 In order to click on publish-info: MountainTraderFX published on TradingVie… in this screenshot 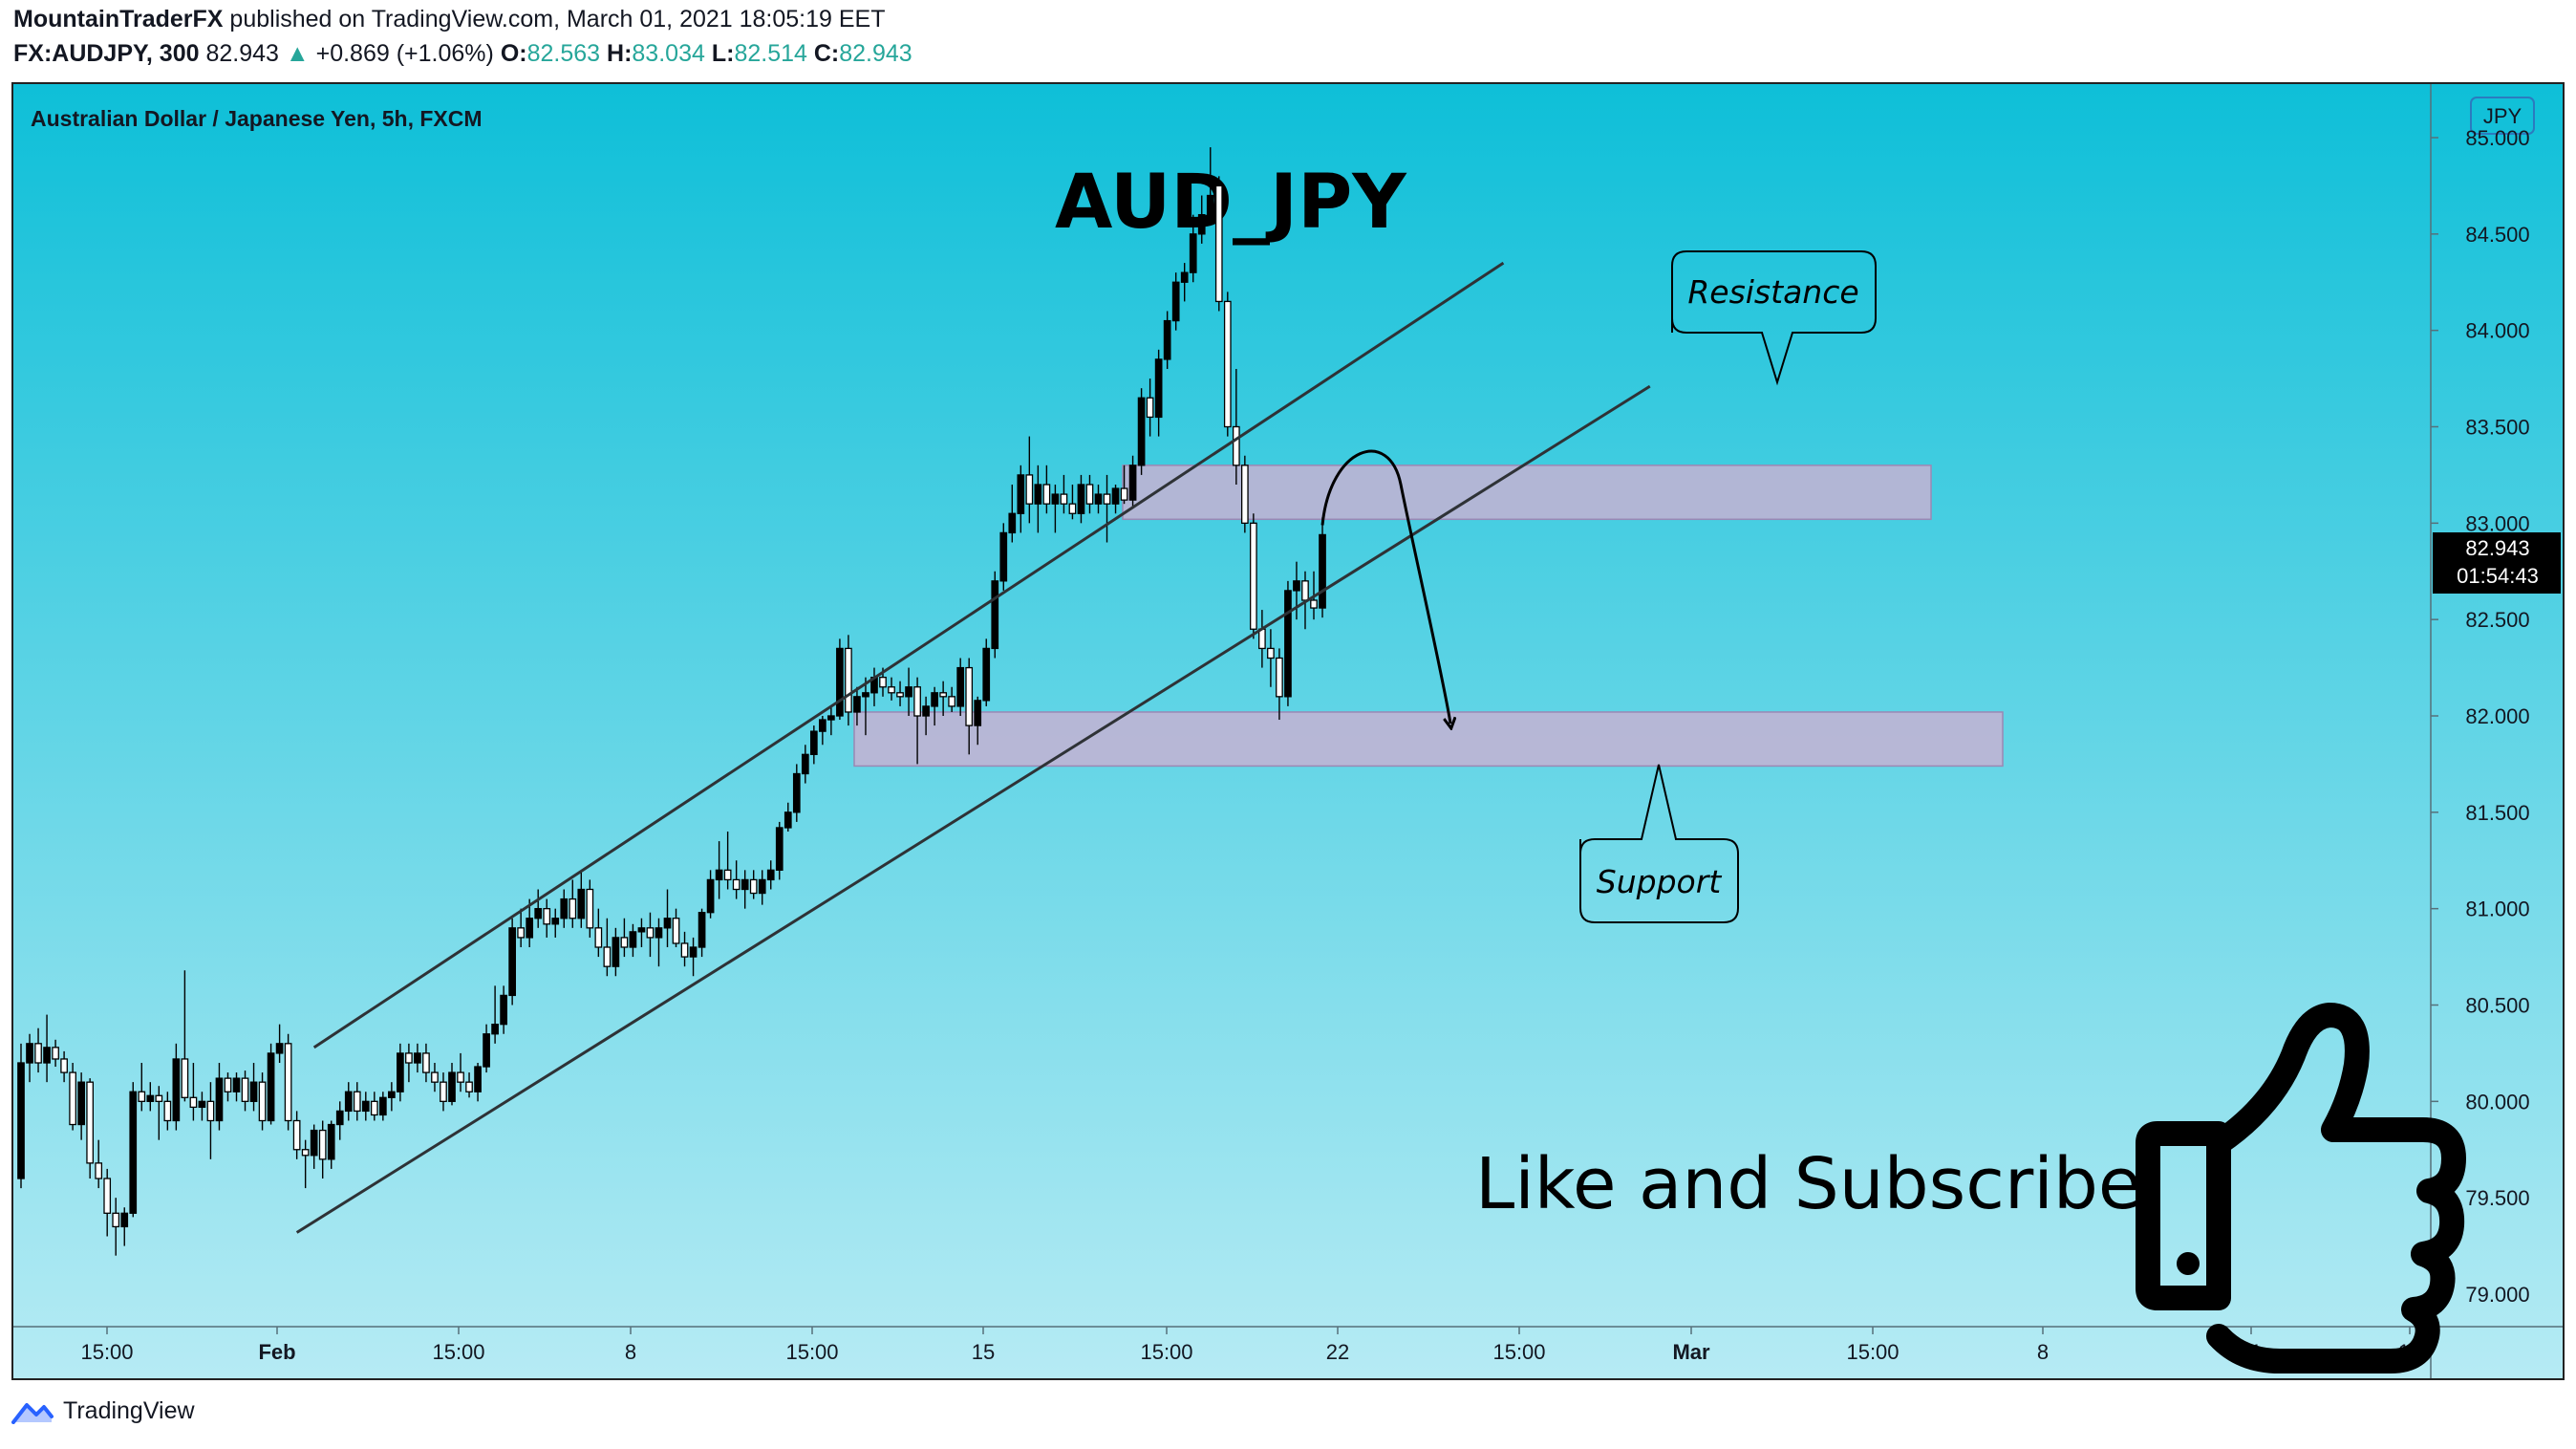, I will do `click(449, 19)`.